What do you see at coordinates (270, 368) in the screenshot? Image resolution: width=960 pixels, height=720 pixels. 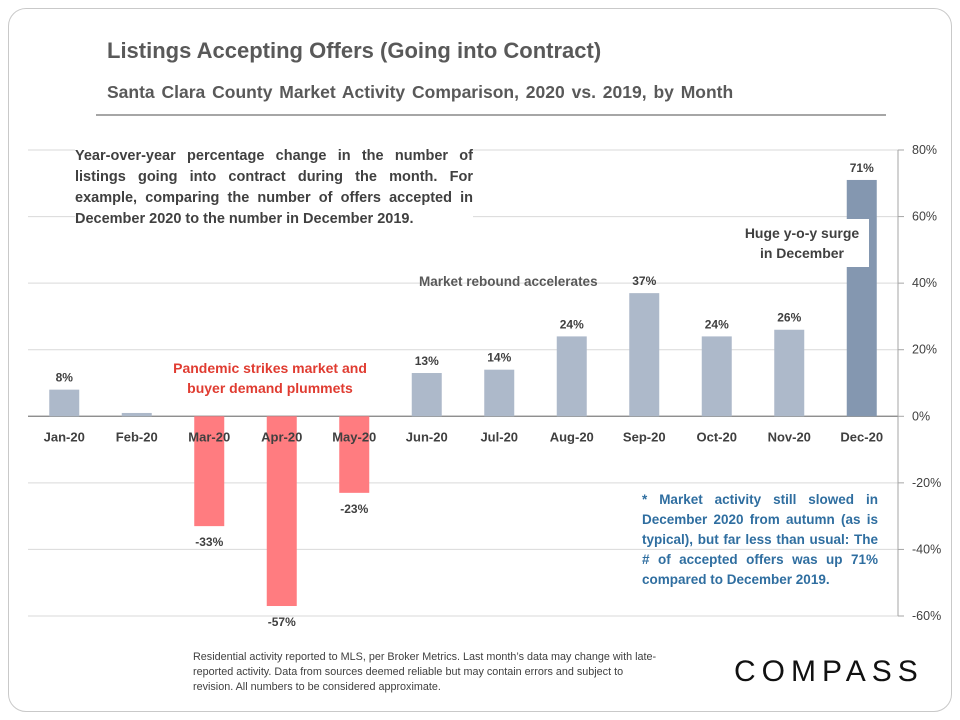 I see `pandemic-line-1: Pandemic strikes market and` at bounding box center [270, 368].